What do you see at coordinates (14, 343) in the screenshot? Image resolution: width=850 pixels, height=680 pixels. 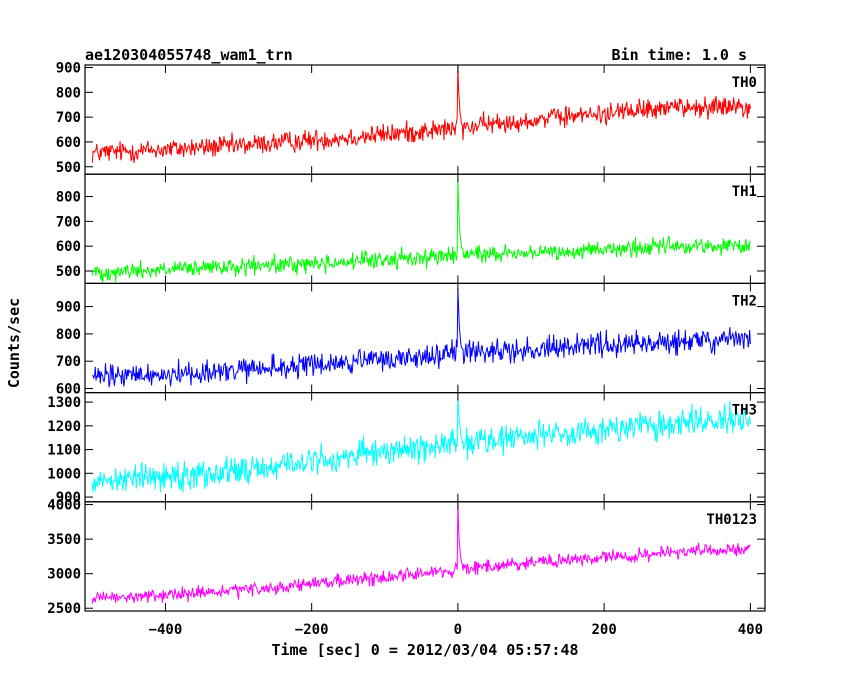 I see `y-axis-title: Counts/sec` at bounding box center [14, 343].